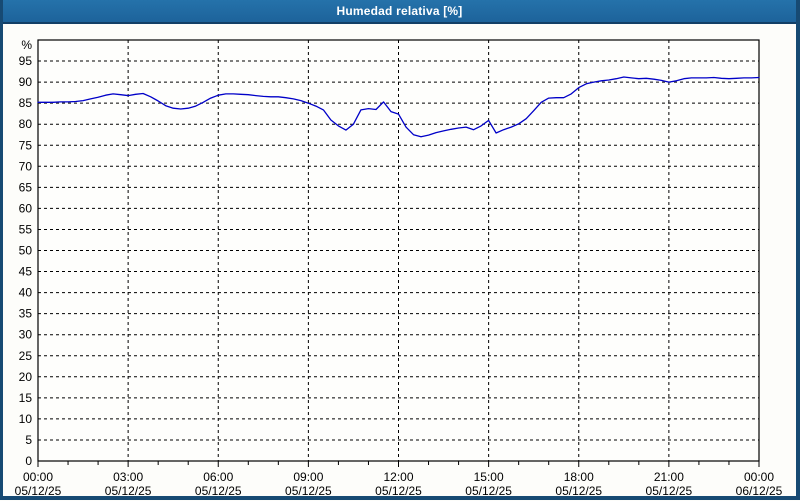 This screenshot has width=800, height=501. I want to click on x-tick-time-label: 03:00, so click(128, 477).